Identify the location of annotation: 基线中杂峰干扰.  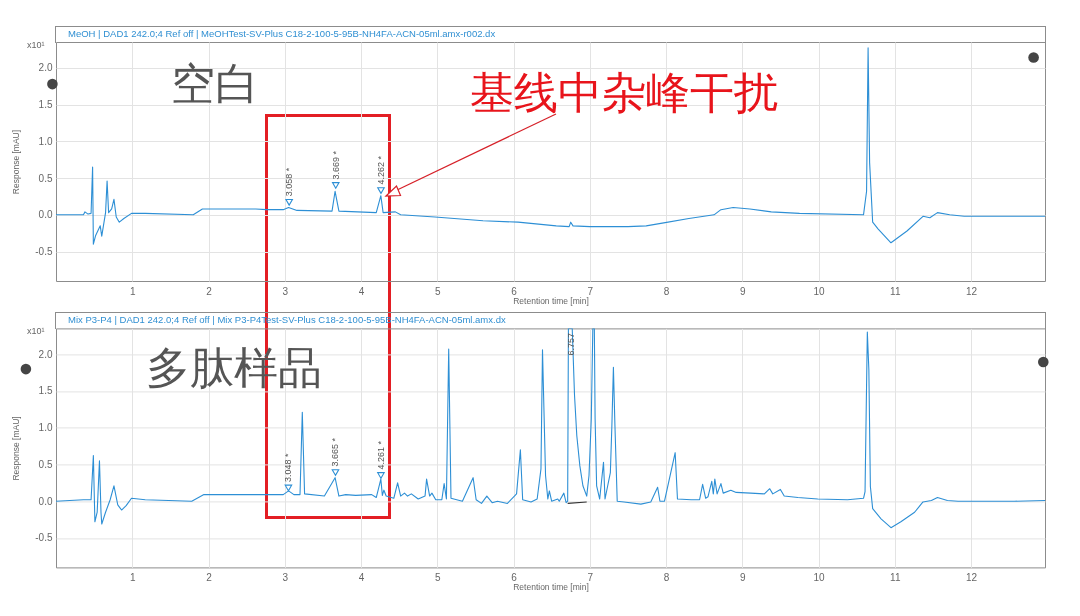
(624, 92).